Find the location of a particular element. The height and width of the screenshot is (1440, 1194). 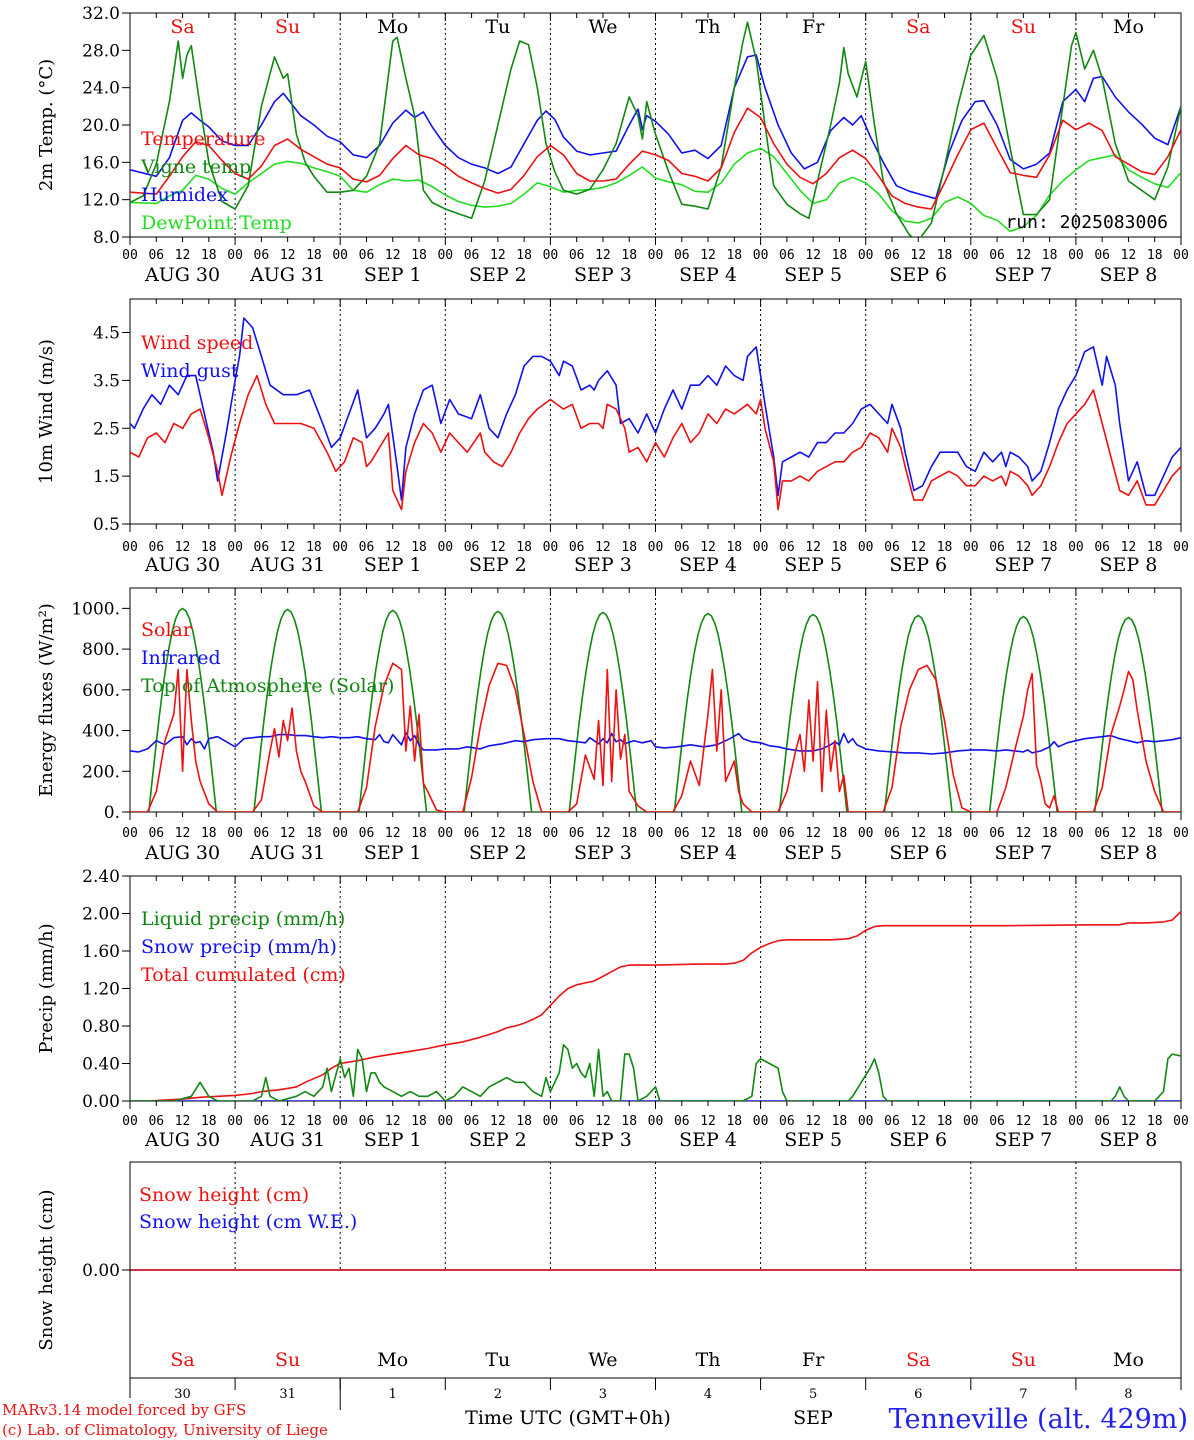

legend-entry: Wind speed is located at coordinates (197, 343).